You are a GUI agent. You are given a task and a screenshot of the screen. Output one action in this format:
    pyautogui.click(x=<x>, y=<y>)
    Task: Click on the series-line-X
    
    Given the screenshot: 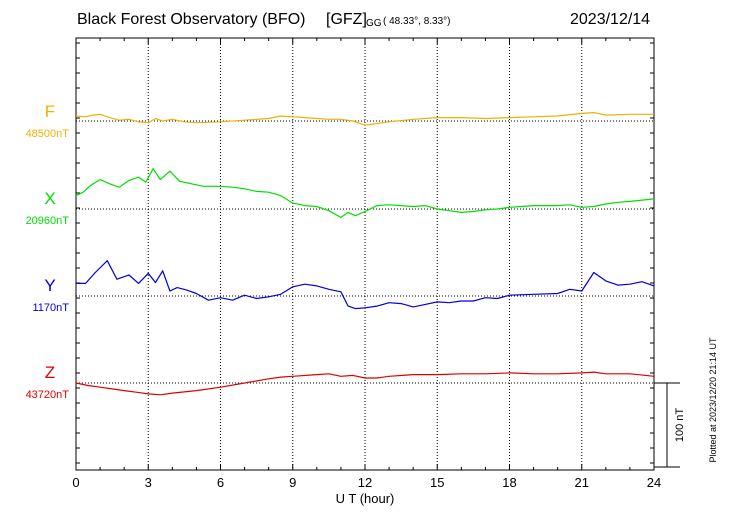 What is the action you would take?
    pyautogui.click(x=365, y=193)
    